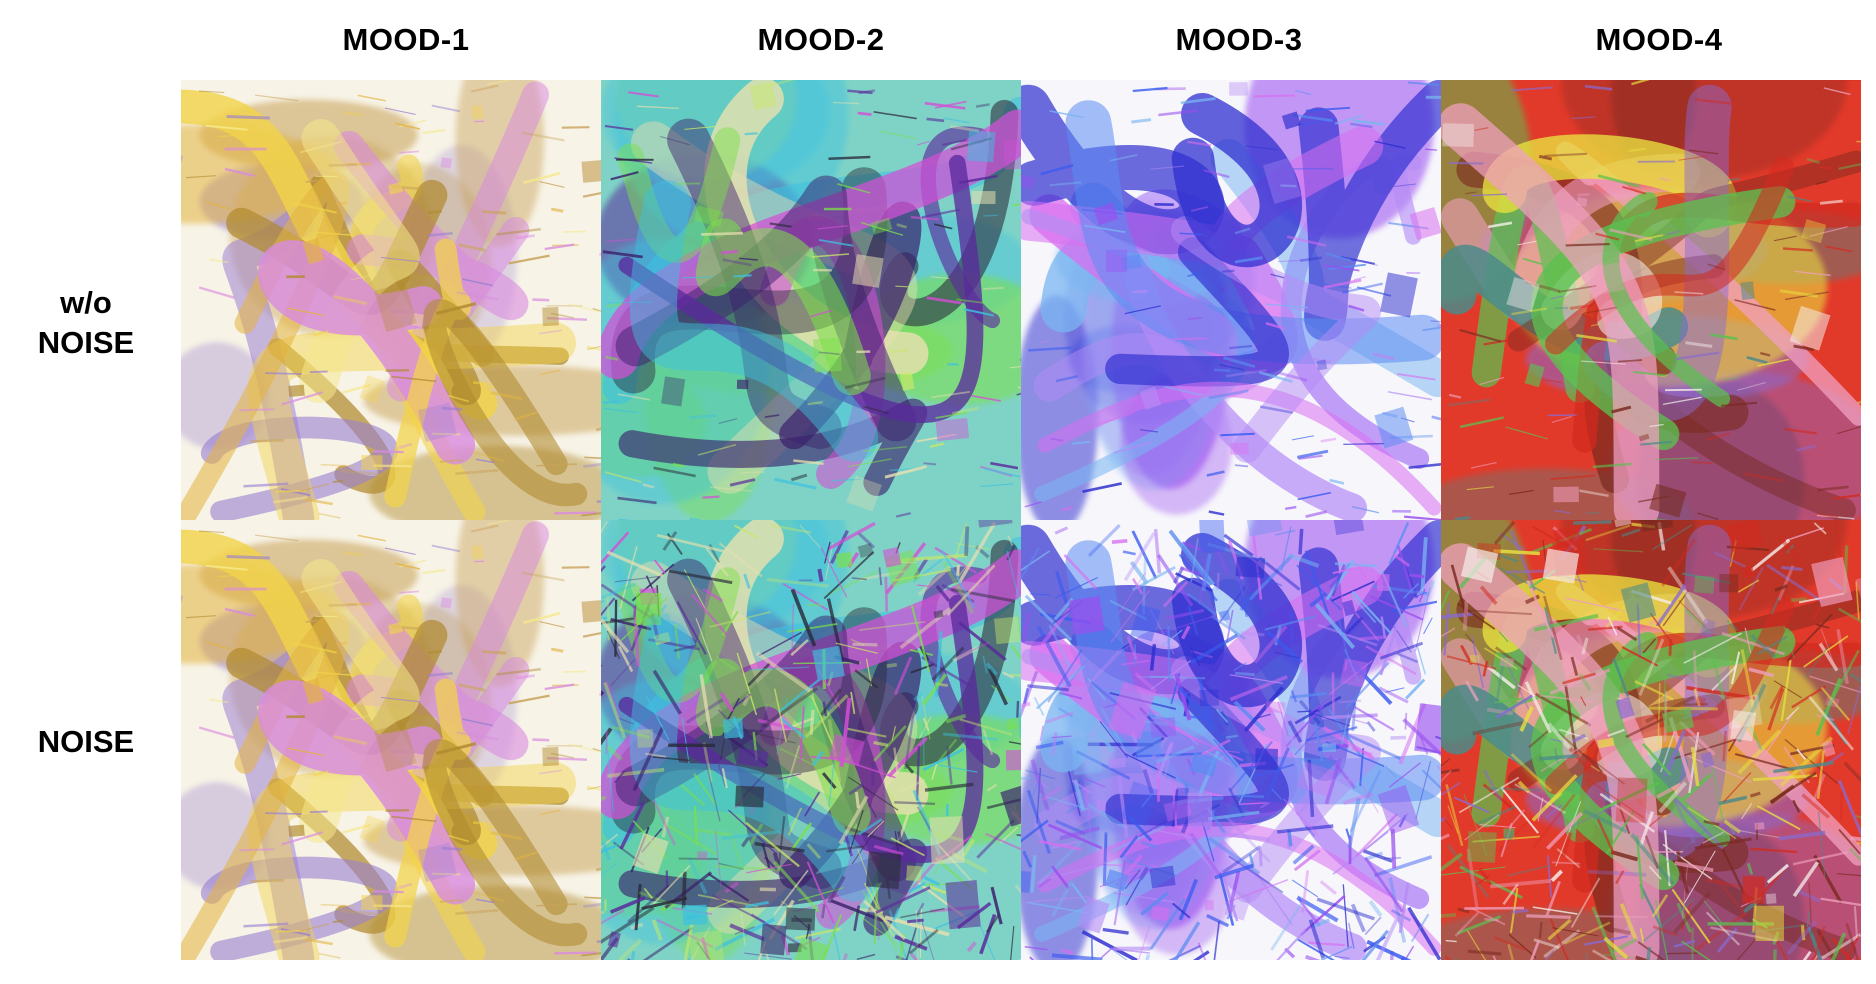 This screenshot has width=1876, height=984. What do you see at coordinates (391, 300) in the screenshot?
I see `painting-mood1-without-noise` at bounding box center [391, 300].